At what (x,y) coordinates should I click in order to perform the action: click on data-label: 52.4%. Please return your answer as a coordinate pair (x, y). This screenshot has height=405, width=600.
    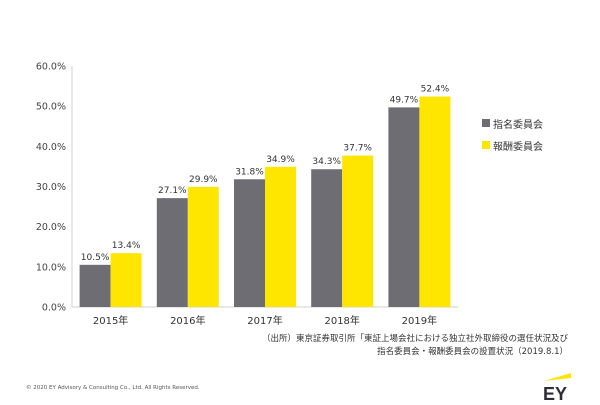
    Looking at the image, I should click on (435, 90).